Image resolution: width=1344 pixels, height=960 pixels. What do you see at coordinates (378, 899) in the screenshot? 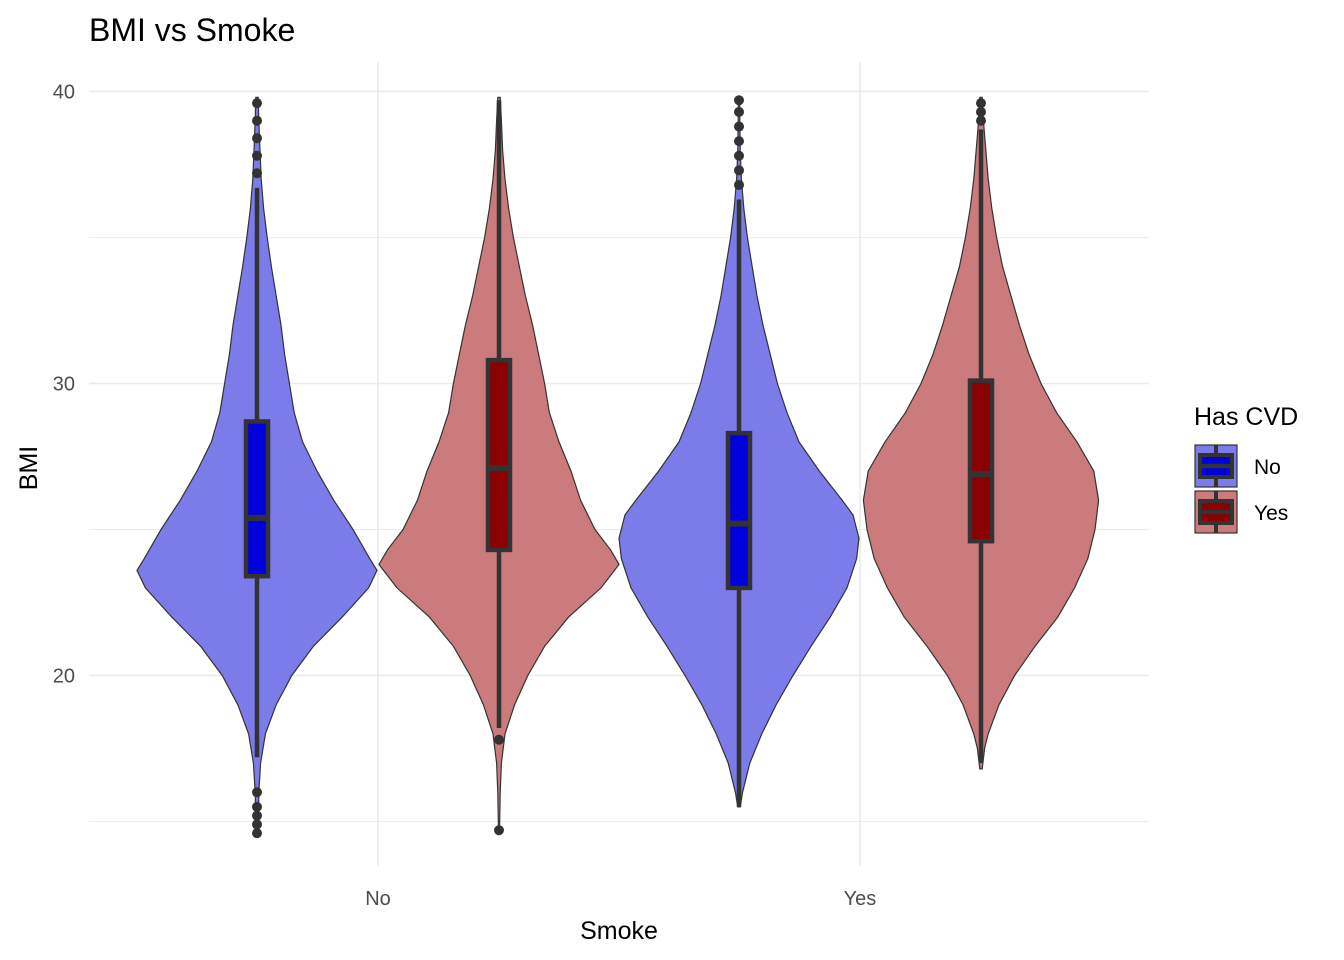
I see `x-tick-label: No` at bounding box center [378, 899].